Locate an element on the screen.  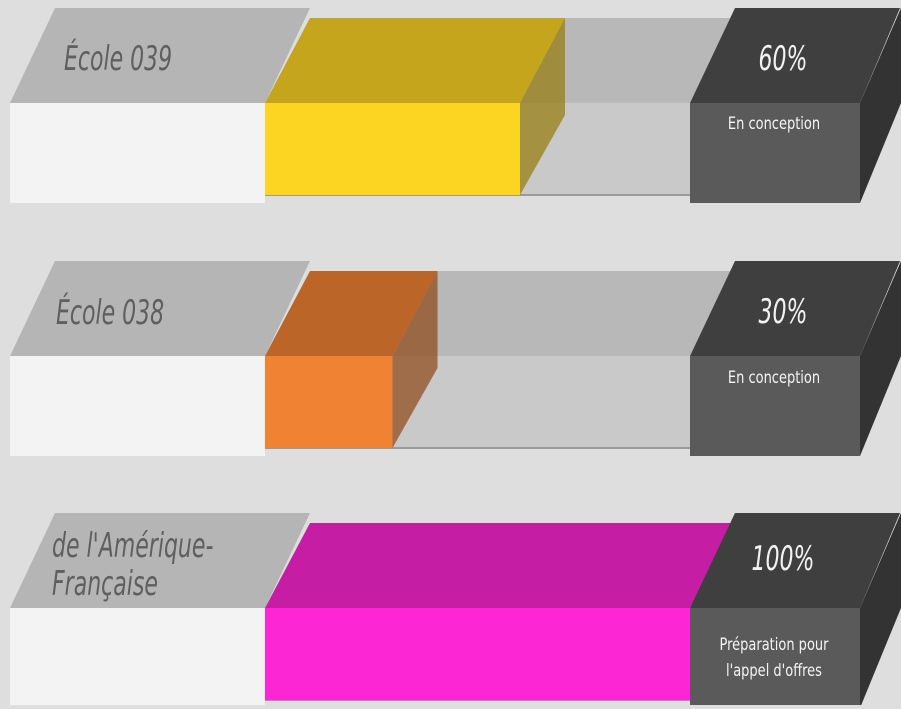
row-3-percent-block-front is located at coordinates (775, 658).